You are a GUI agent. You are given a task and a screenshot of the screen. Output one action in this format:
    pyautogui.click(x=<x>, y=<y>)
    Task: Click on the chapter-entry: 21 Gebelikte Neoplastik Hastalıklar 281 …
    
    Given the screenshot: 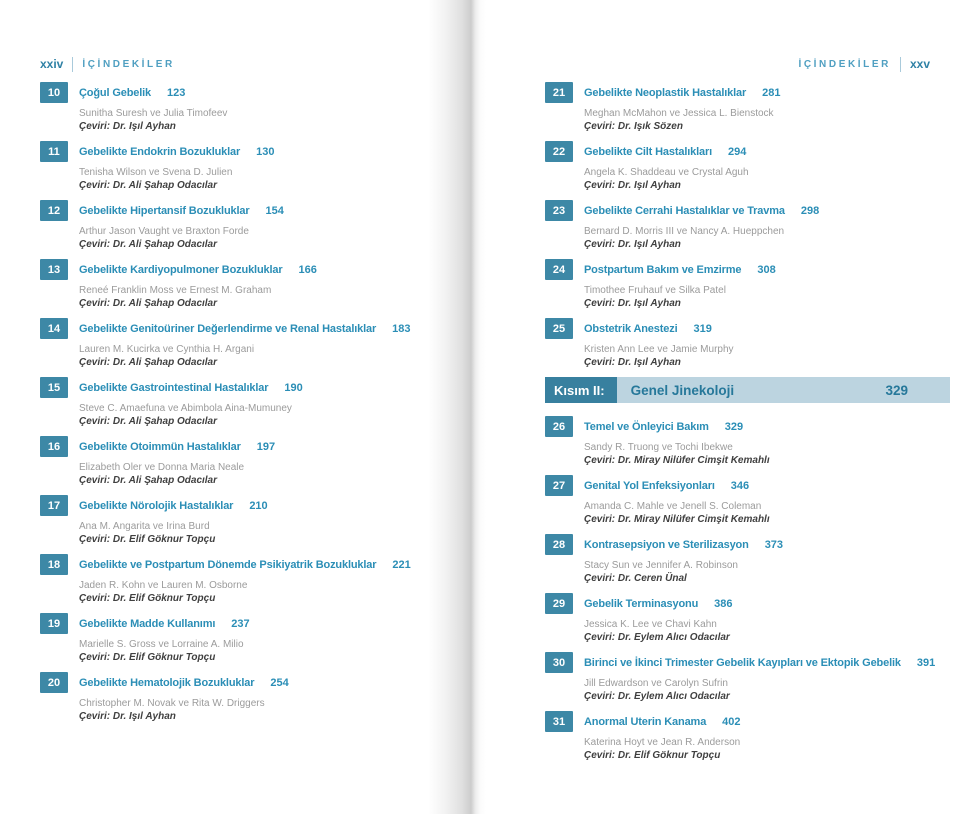 What is the action you would take?
    pyautogui.click(x=747, y=107)
    